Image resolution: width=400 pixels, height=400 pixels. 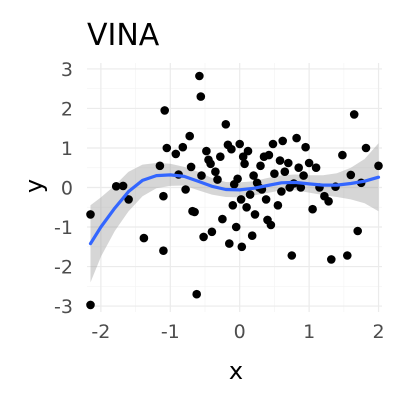 What do you see at coordinates (67, 189) in the screenshot?
I see `y-tick-label: 0` at bounding box center [67, 189].